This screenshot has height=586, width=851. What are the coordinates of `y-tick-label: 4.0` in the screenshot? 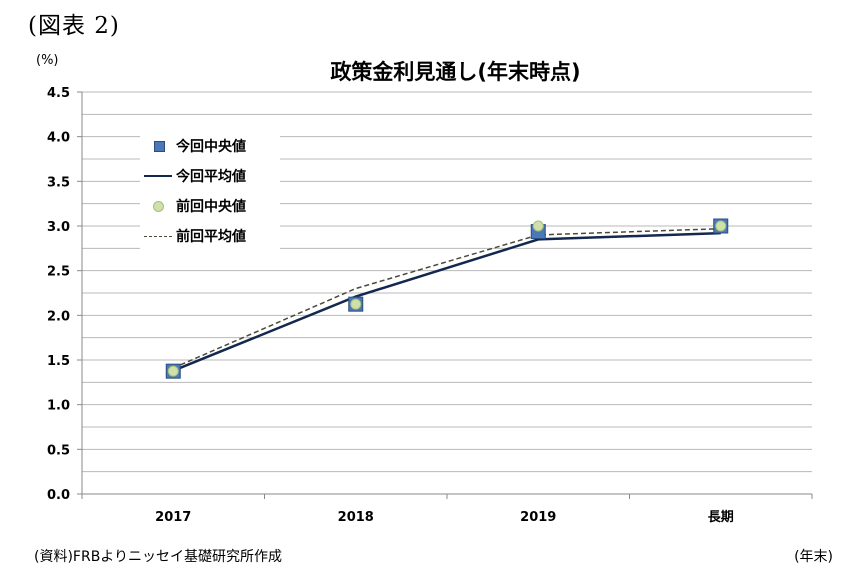 It's located at (58, 138).